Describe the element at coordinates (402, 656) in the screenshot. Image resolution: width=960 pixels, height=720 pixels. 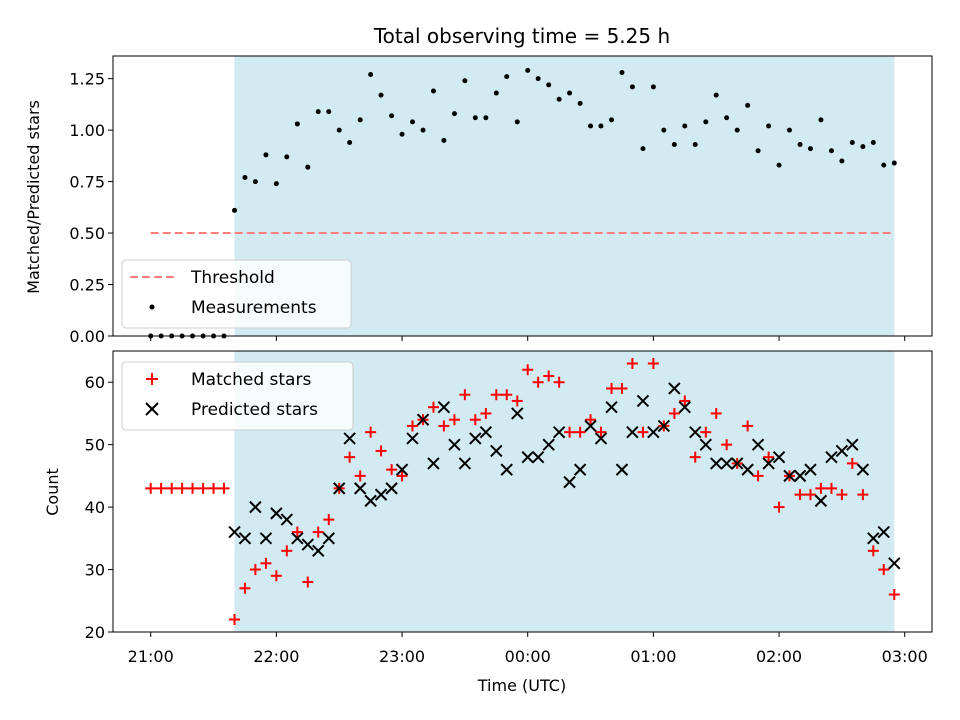
I see `bottom-xtick-label-2: 23:00` at that location.